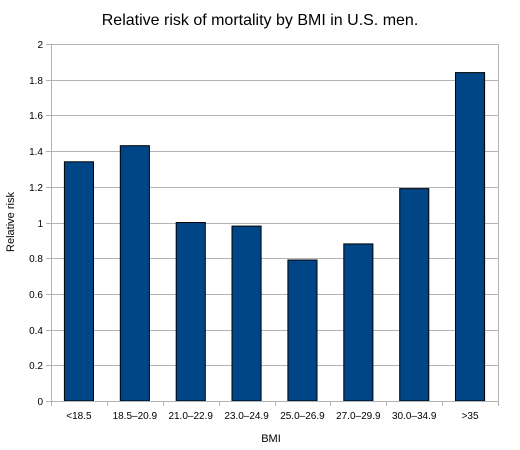  Describe the element at coordinates (358, 416) in the screenshot. I see `x-tick-label: 27.0–29.9` at that location.